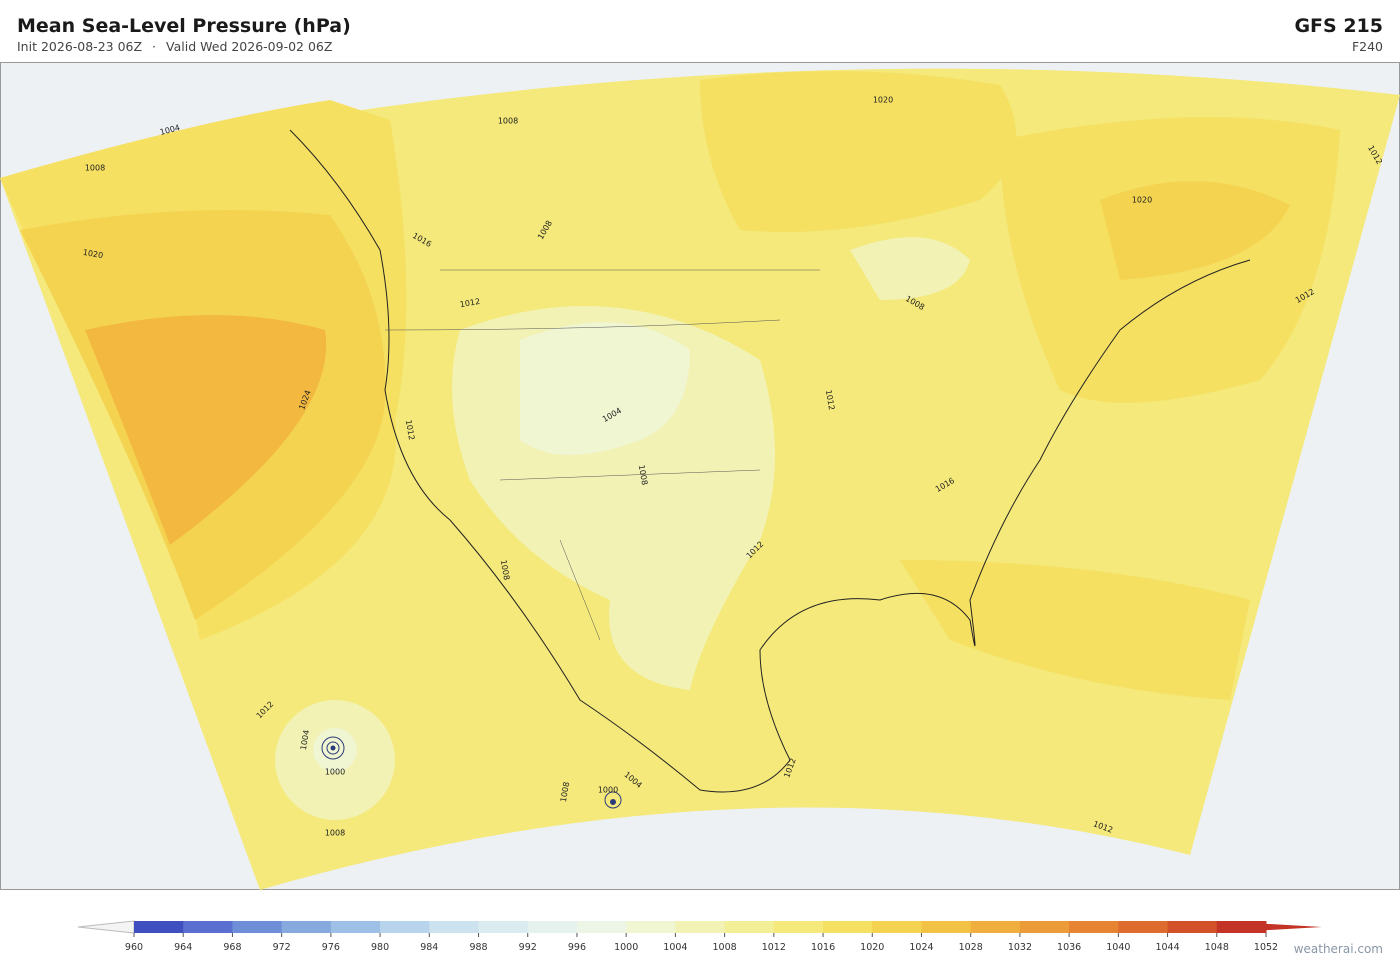  I want to click on colorbar-label: 1052, so click(1266, 947).